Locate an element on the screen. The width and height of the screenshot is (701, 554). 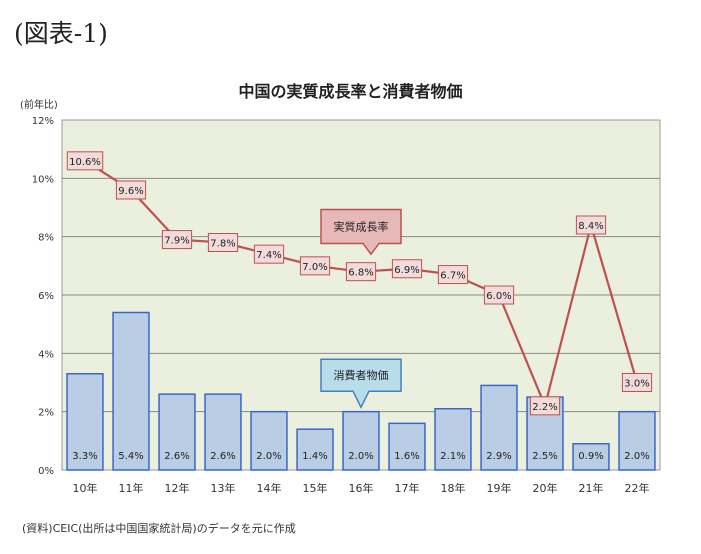
point-value-label: 6.7% is located at coordinates (452, 276).